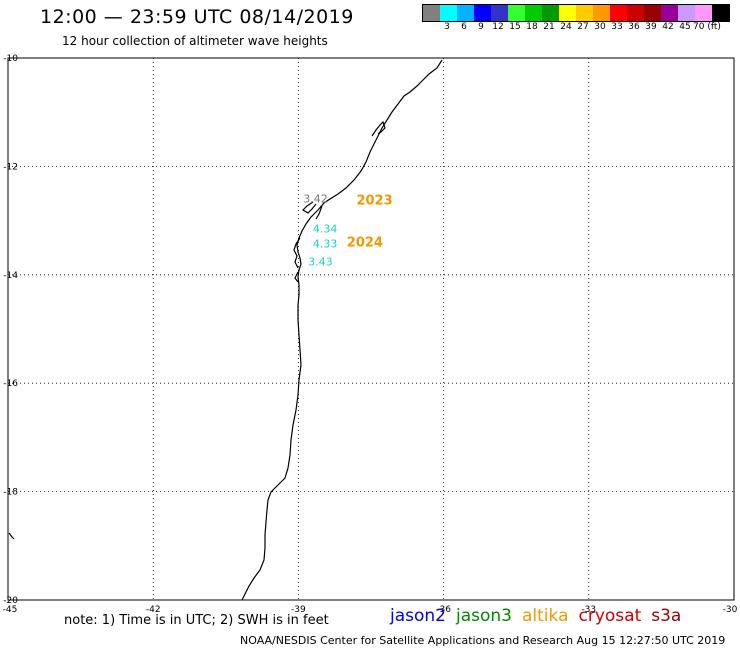 This screenshot has width=740, height=650. What do you see at coordinates (11, 536) in the screenshot?
I see `island-marker` at bounding box center [11, 536].